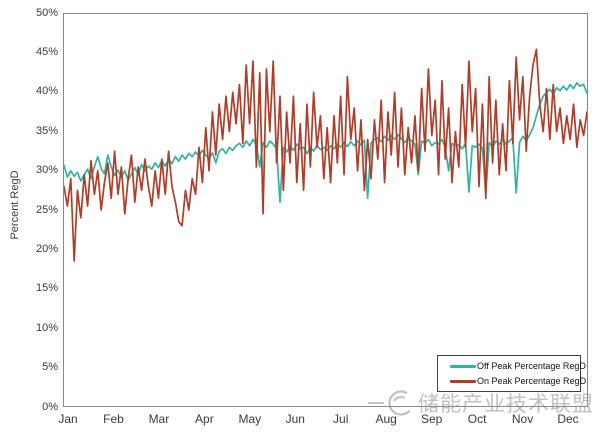  What do you see at coordinates (50, 406) in the screenshot?
I see `y-tick-label: 0%` at bounding box center [50, 406].